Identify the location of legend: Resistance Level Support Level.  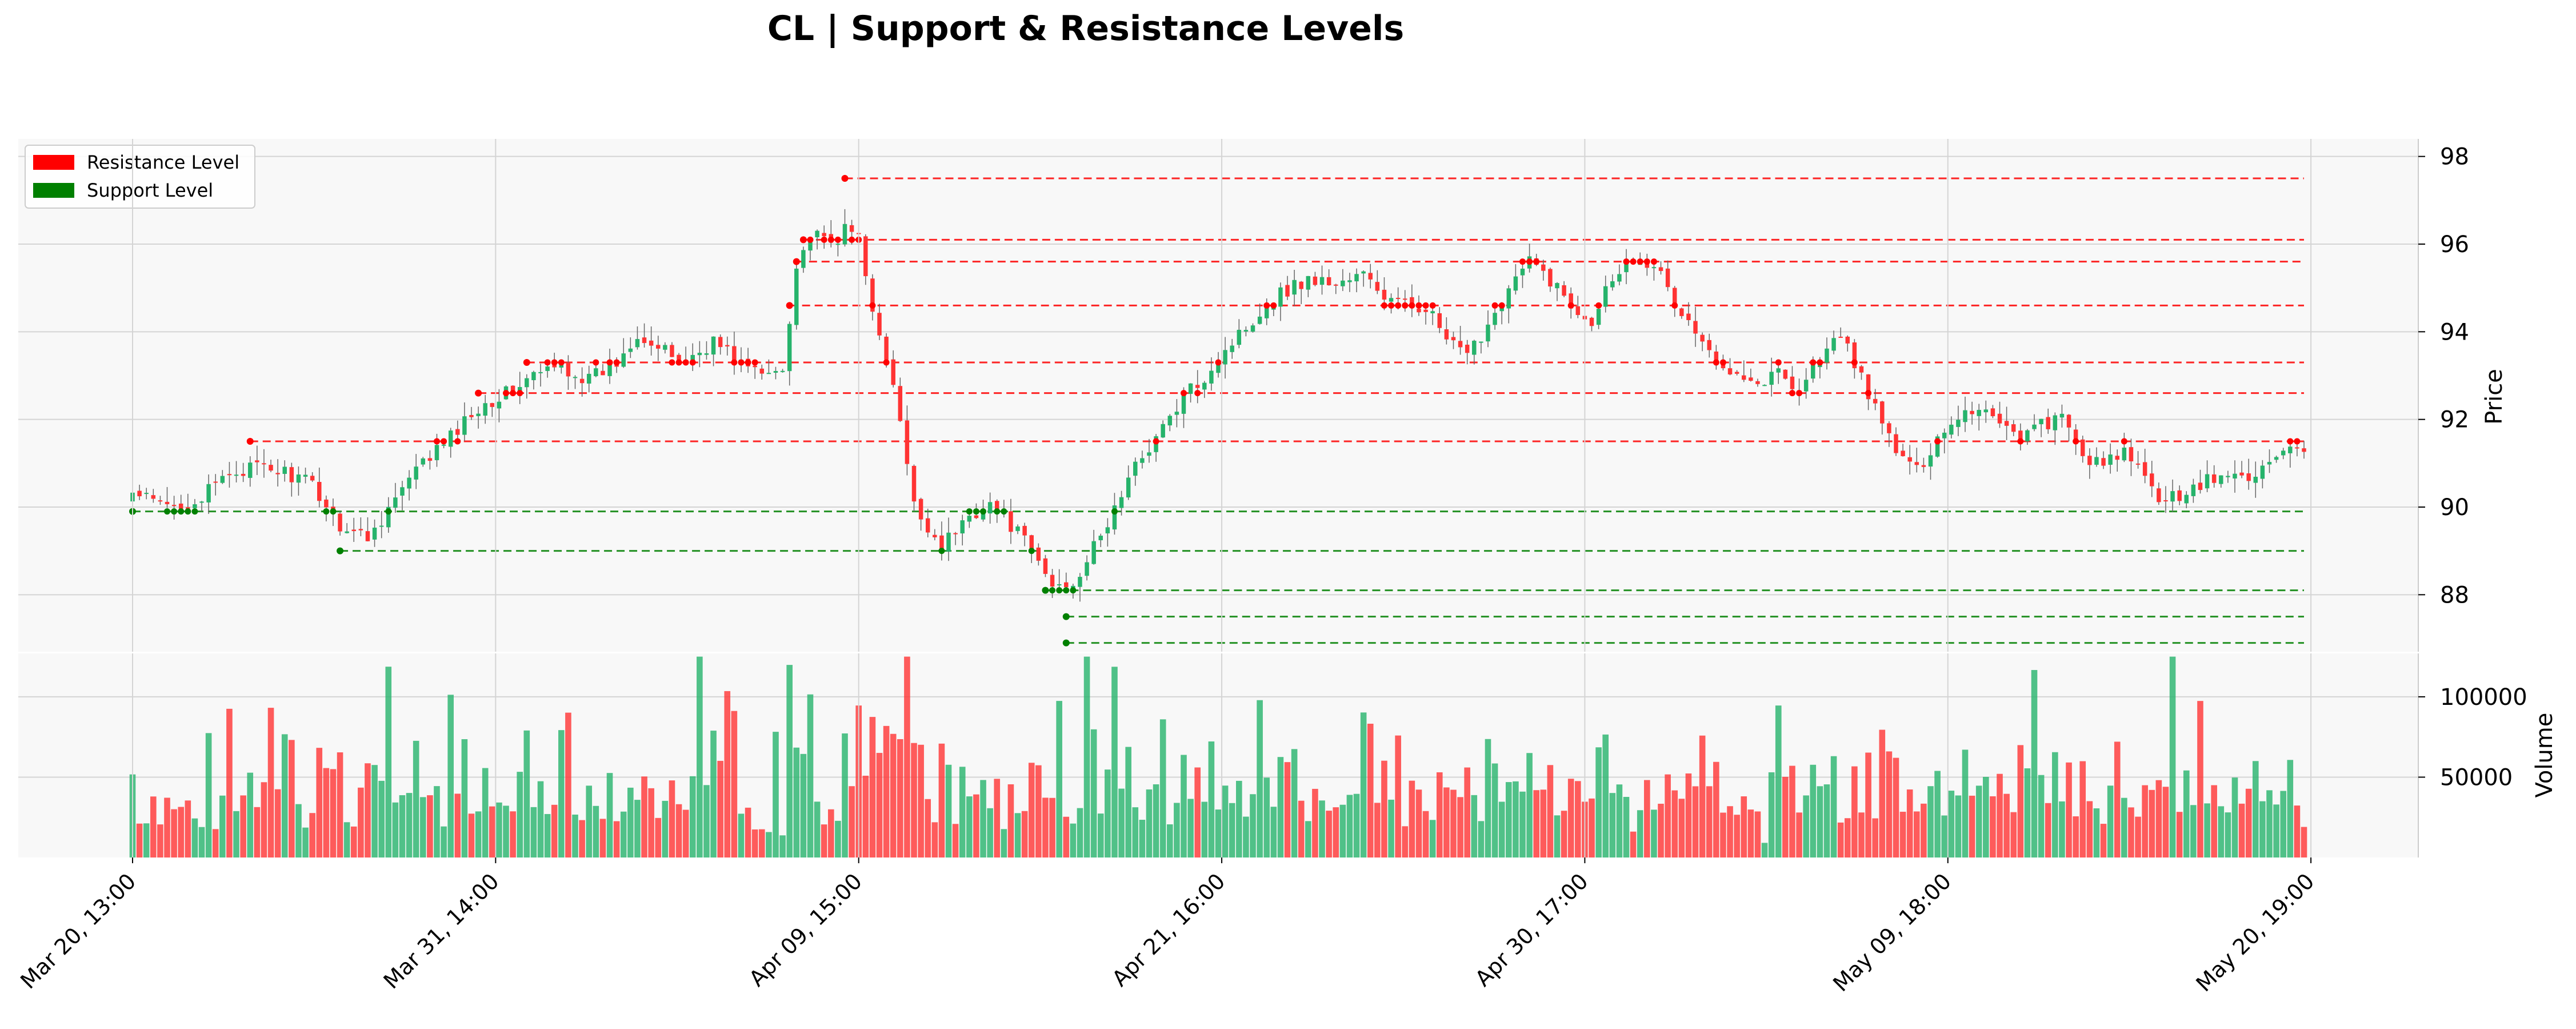
(140, 177).